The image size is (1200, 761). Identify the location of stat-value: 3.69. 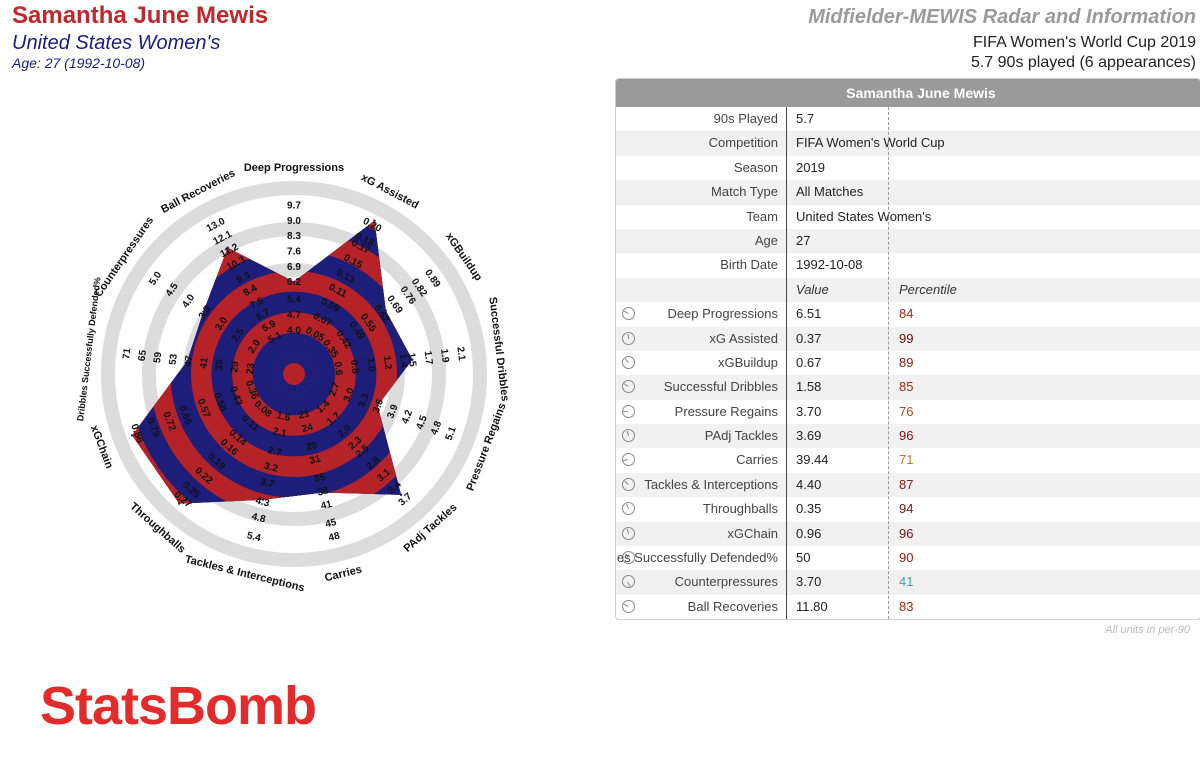
(809, 436).